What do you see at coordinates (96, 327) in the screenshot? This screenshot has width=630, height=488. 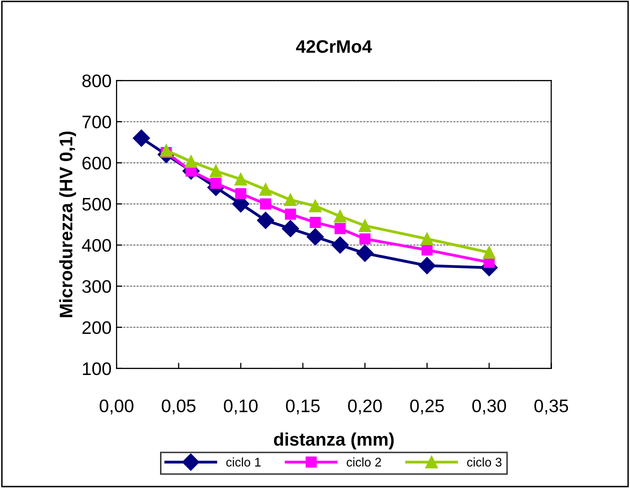 I see `y-tick-label: 200` at bounding box center [96, 327].